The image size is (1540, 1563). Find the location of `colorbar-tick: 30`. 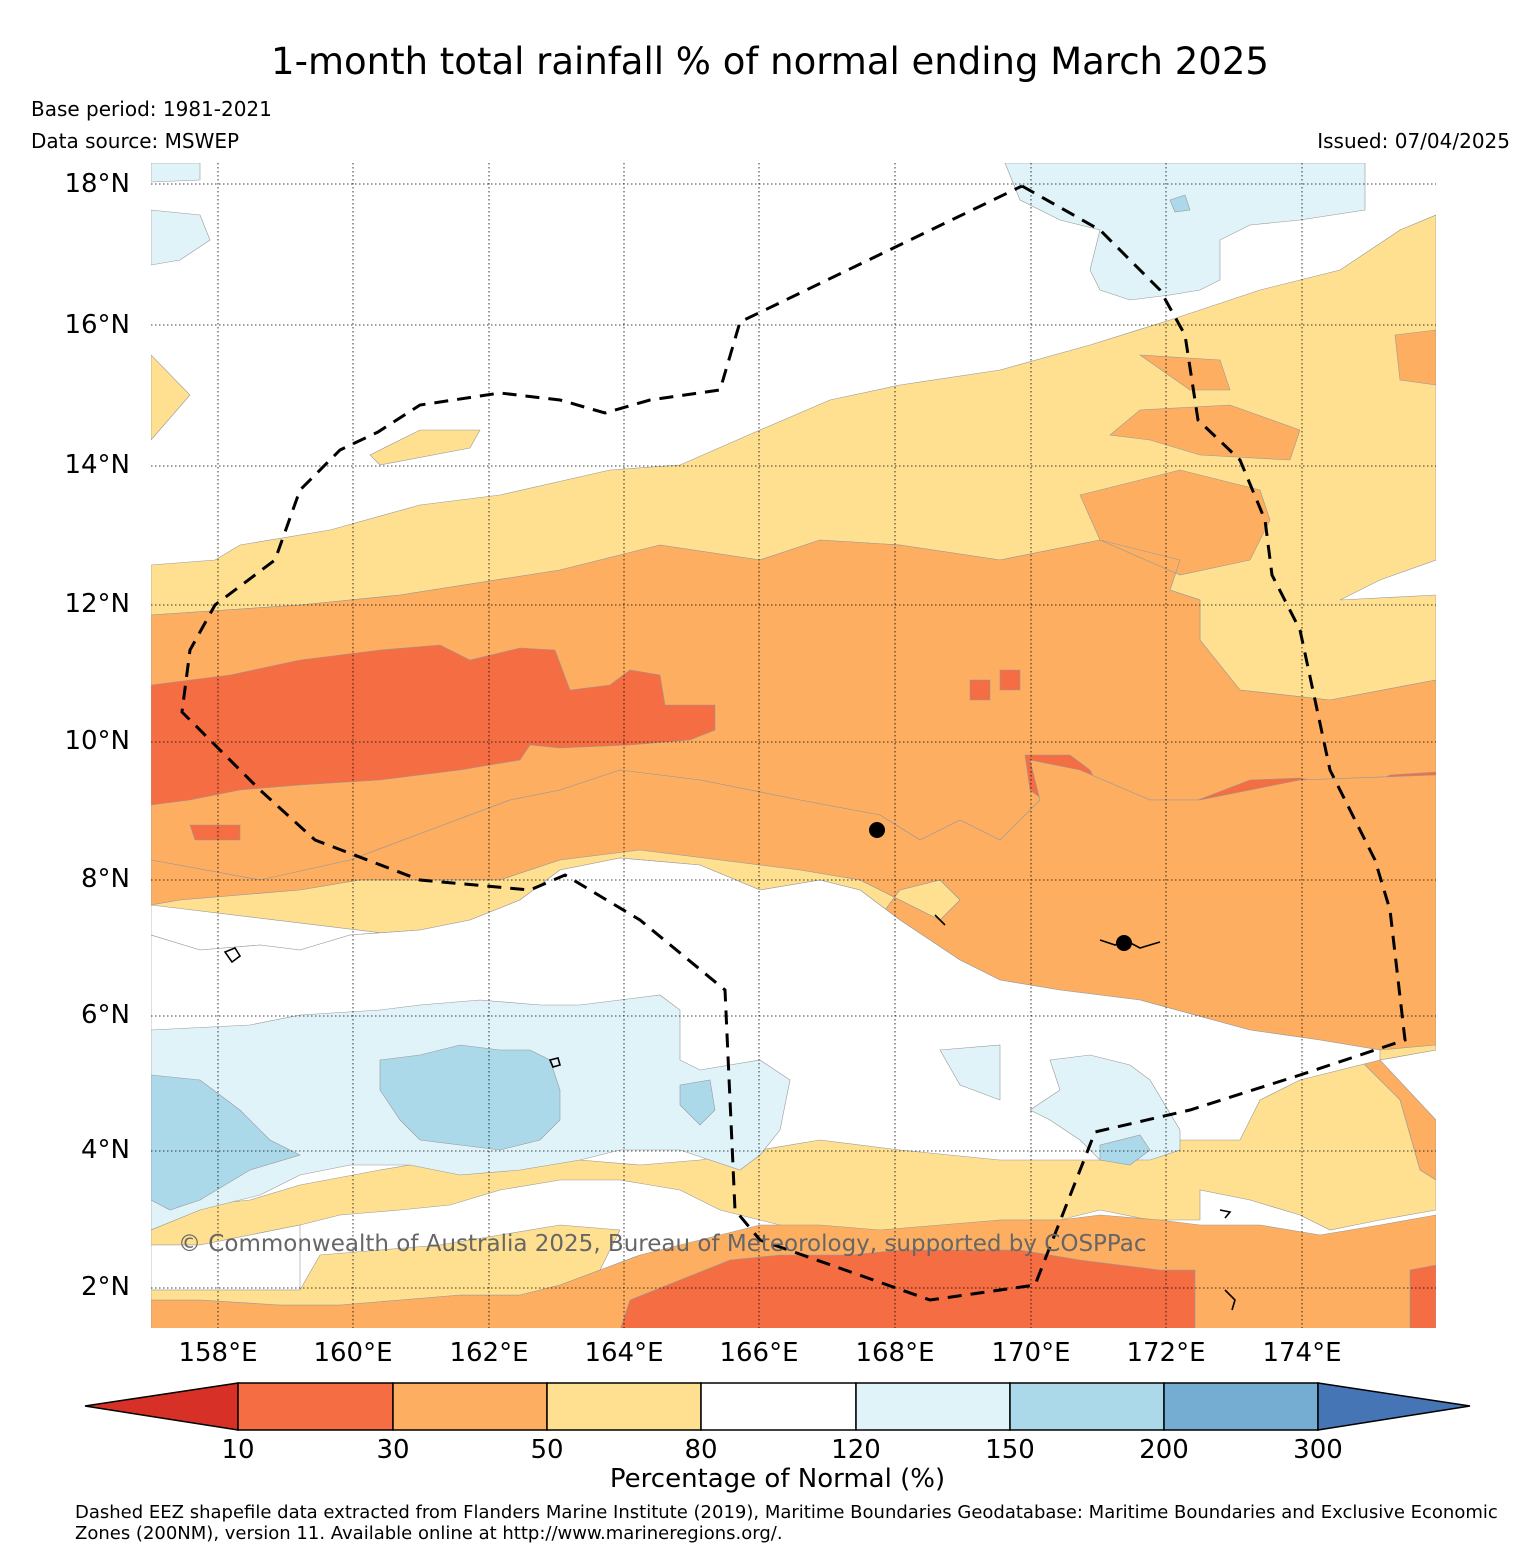

colorbar-tick: 30 is located at coordinates (393, 1450).